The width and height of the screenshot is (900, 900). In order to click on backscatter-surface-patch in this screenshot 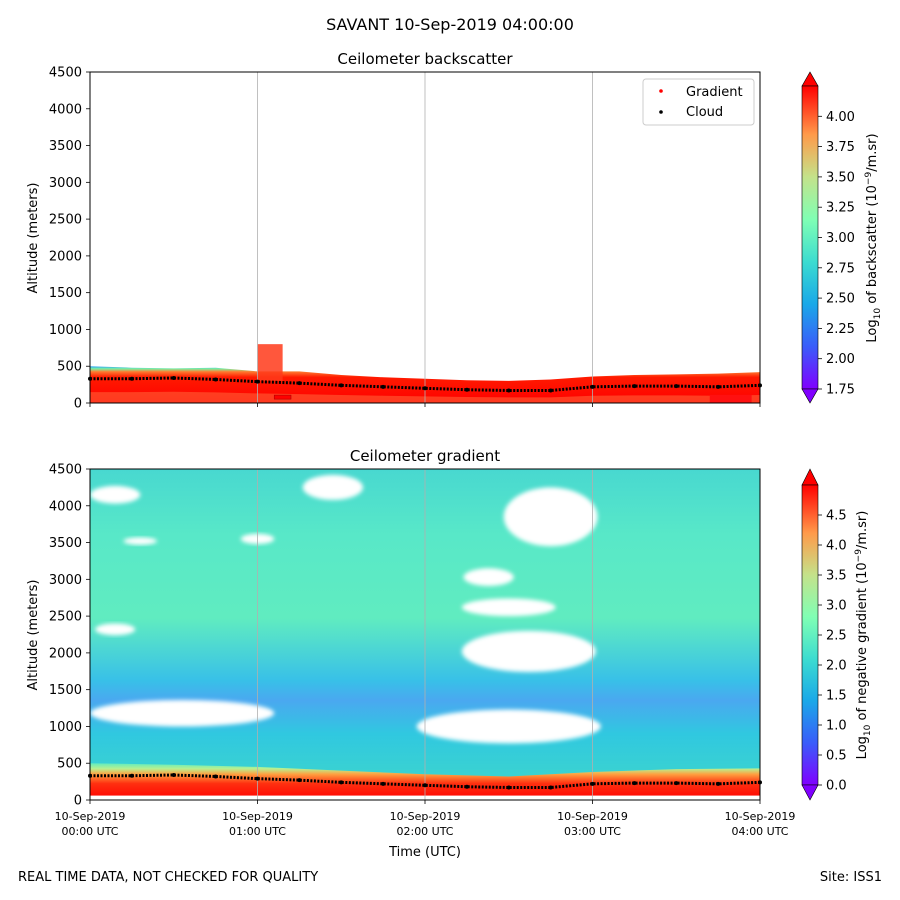, I will do `click(730, 398)`.